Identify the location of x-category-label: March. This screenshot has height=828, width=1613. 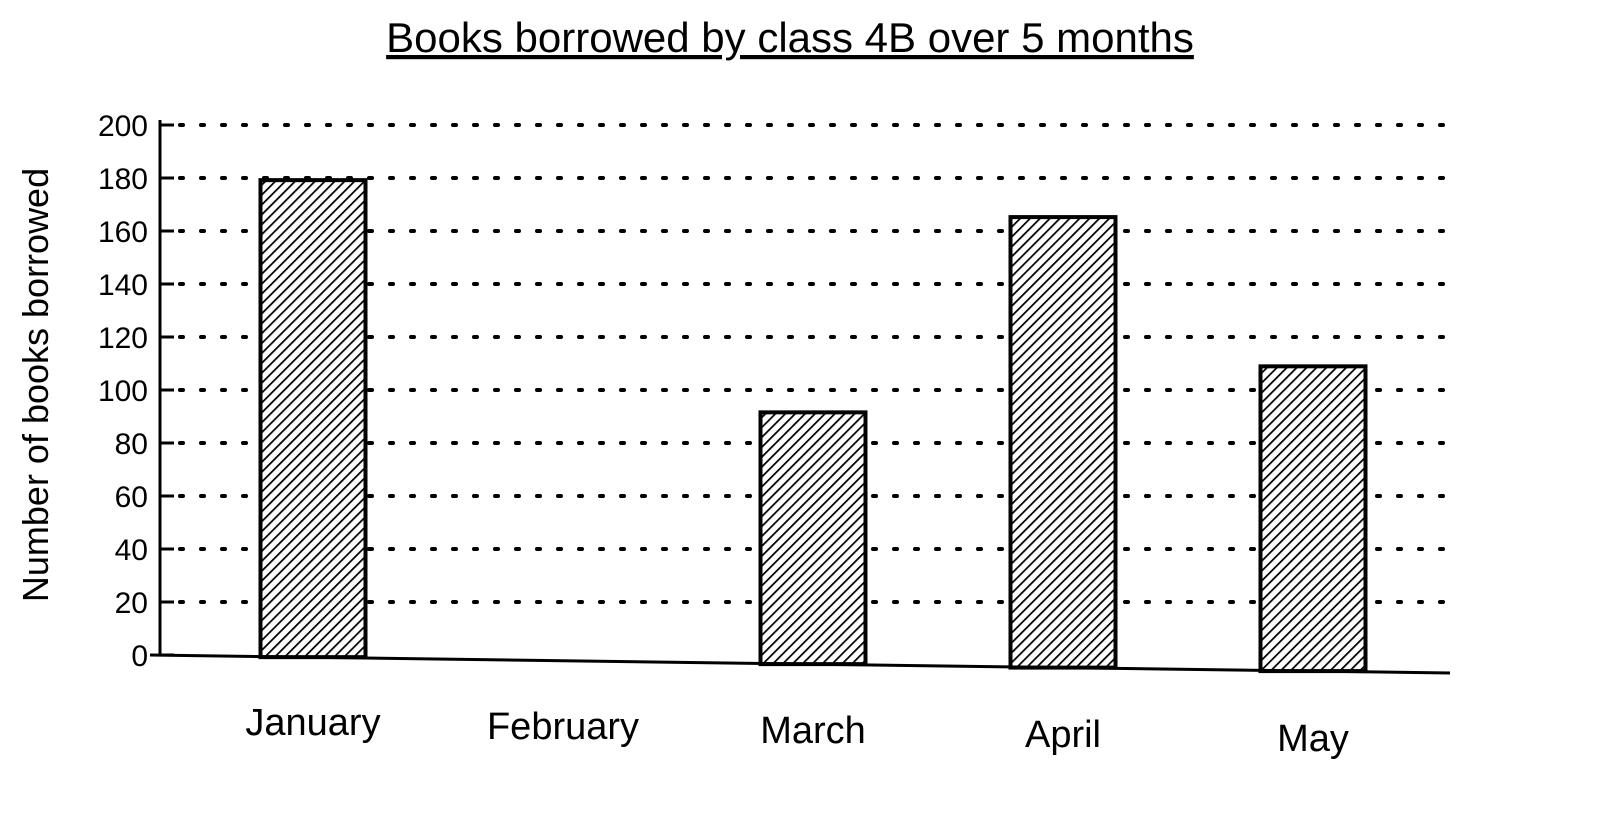
(813, 731).